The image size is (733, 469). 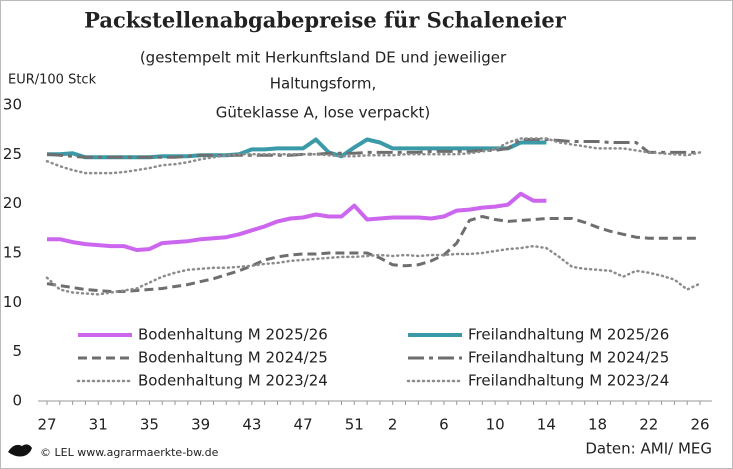 I want to click on y-tick-label: 30, so click(x=12, y=105).